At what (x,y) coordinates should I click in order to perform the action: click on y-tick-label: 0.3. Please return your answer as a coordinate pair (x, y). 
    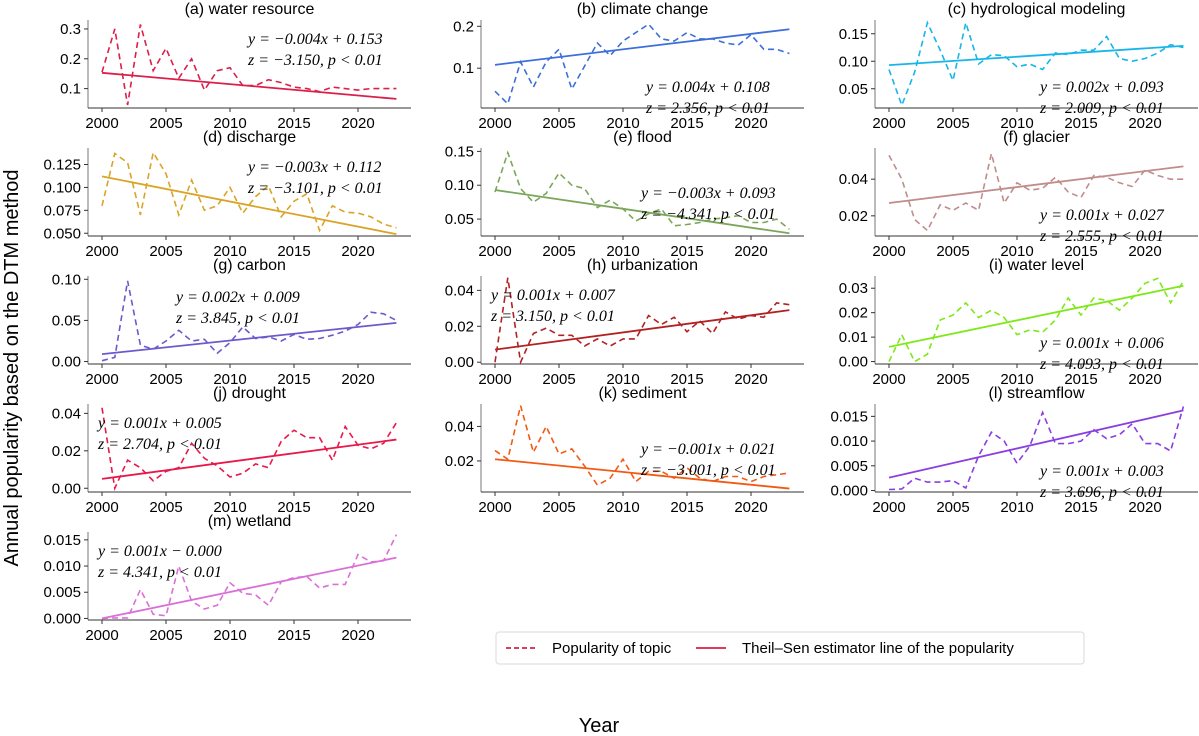
    Looking at the image, I should click on (70, 29).